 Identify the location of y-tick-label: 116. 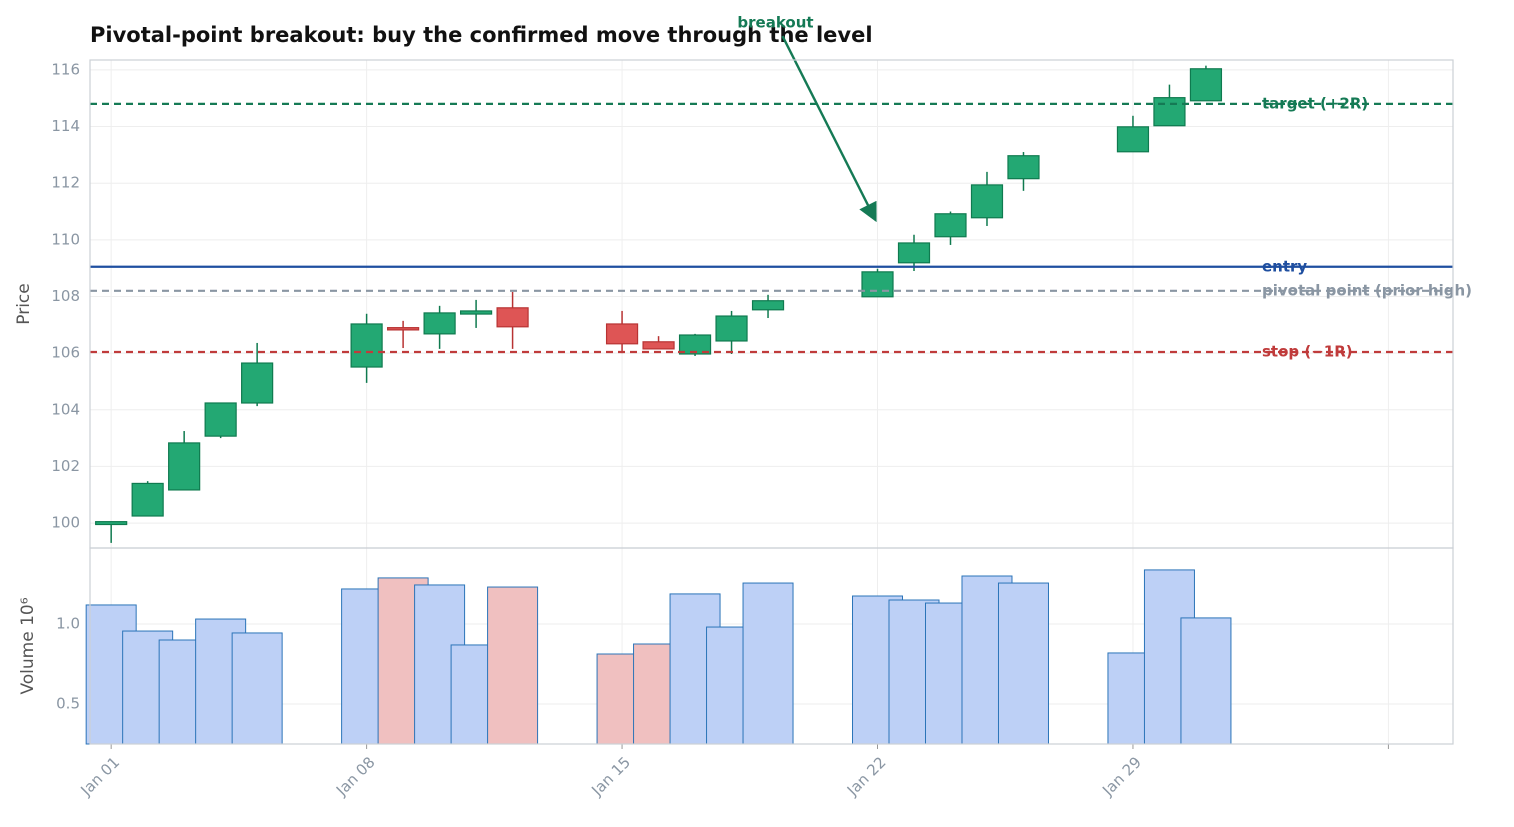
(65, 69).